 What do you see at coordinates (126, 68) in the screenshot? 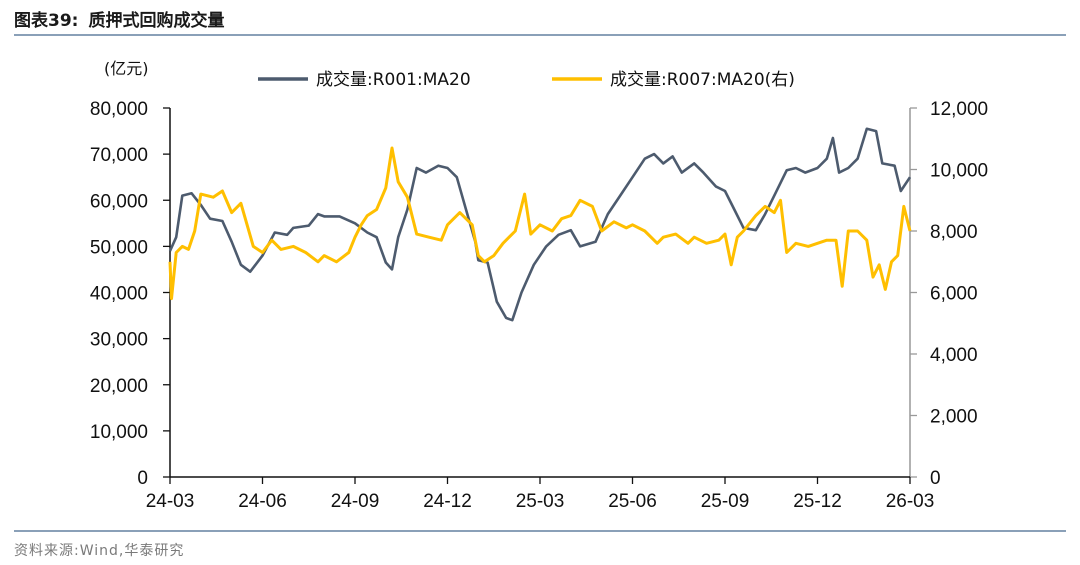
I see `unit-label: (亿元)` at bounding box center [126, 68].